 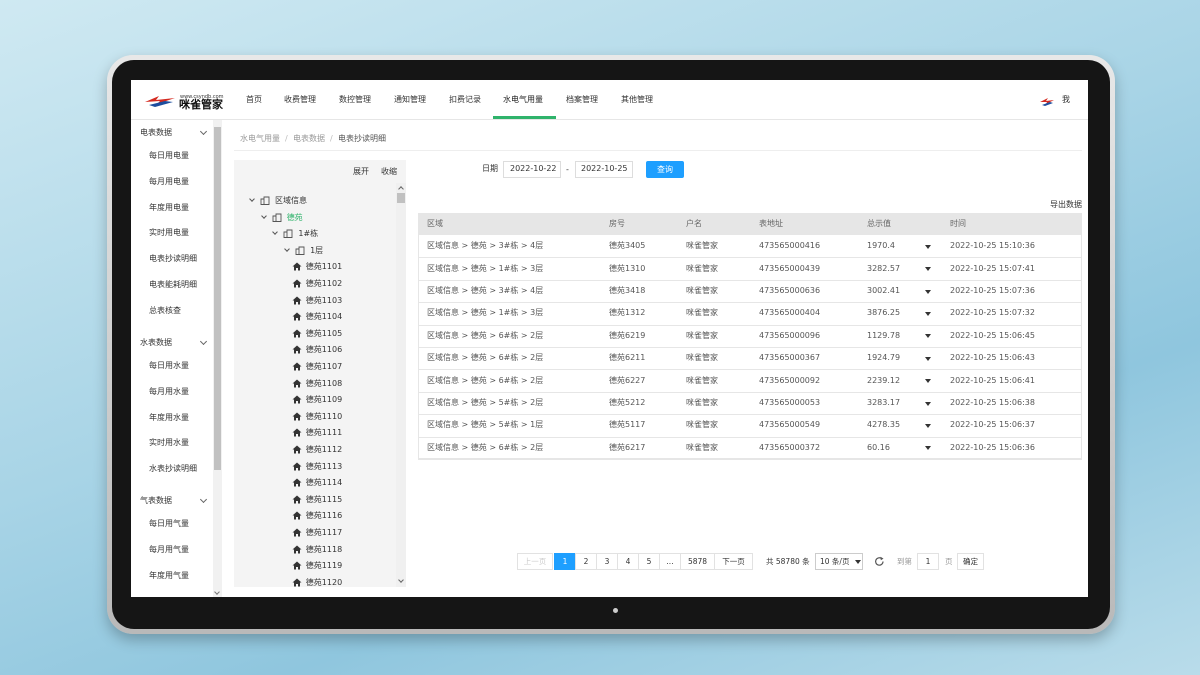 I want to click on table-cell: 德苑5212, so click(x=627, y=402).